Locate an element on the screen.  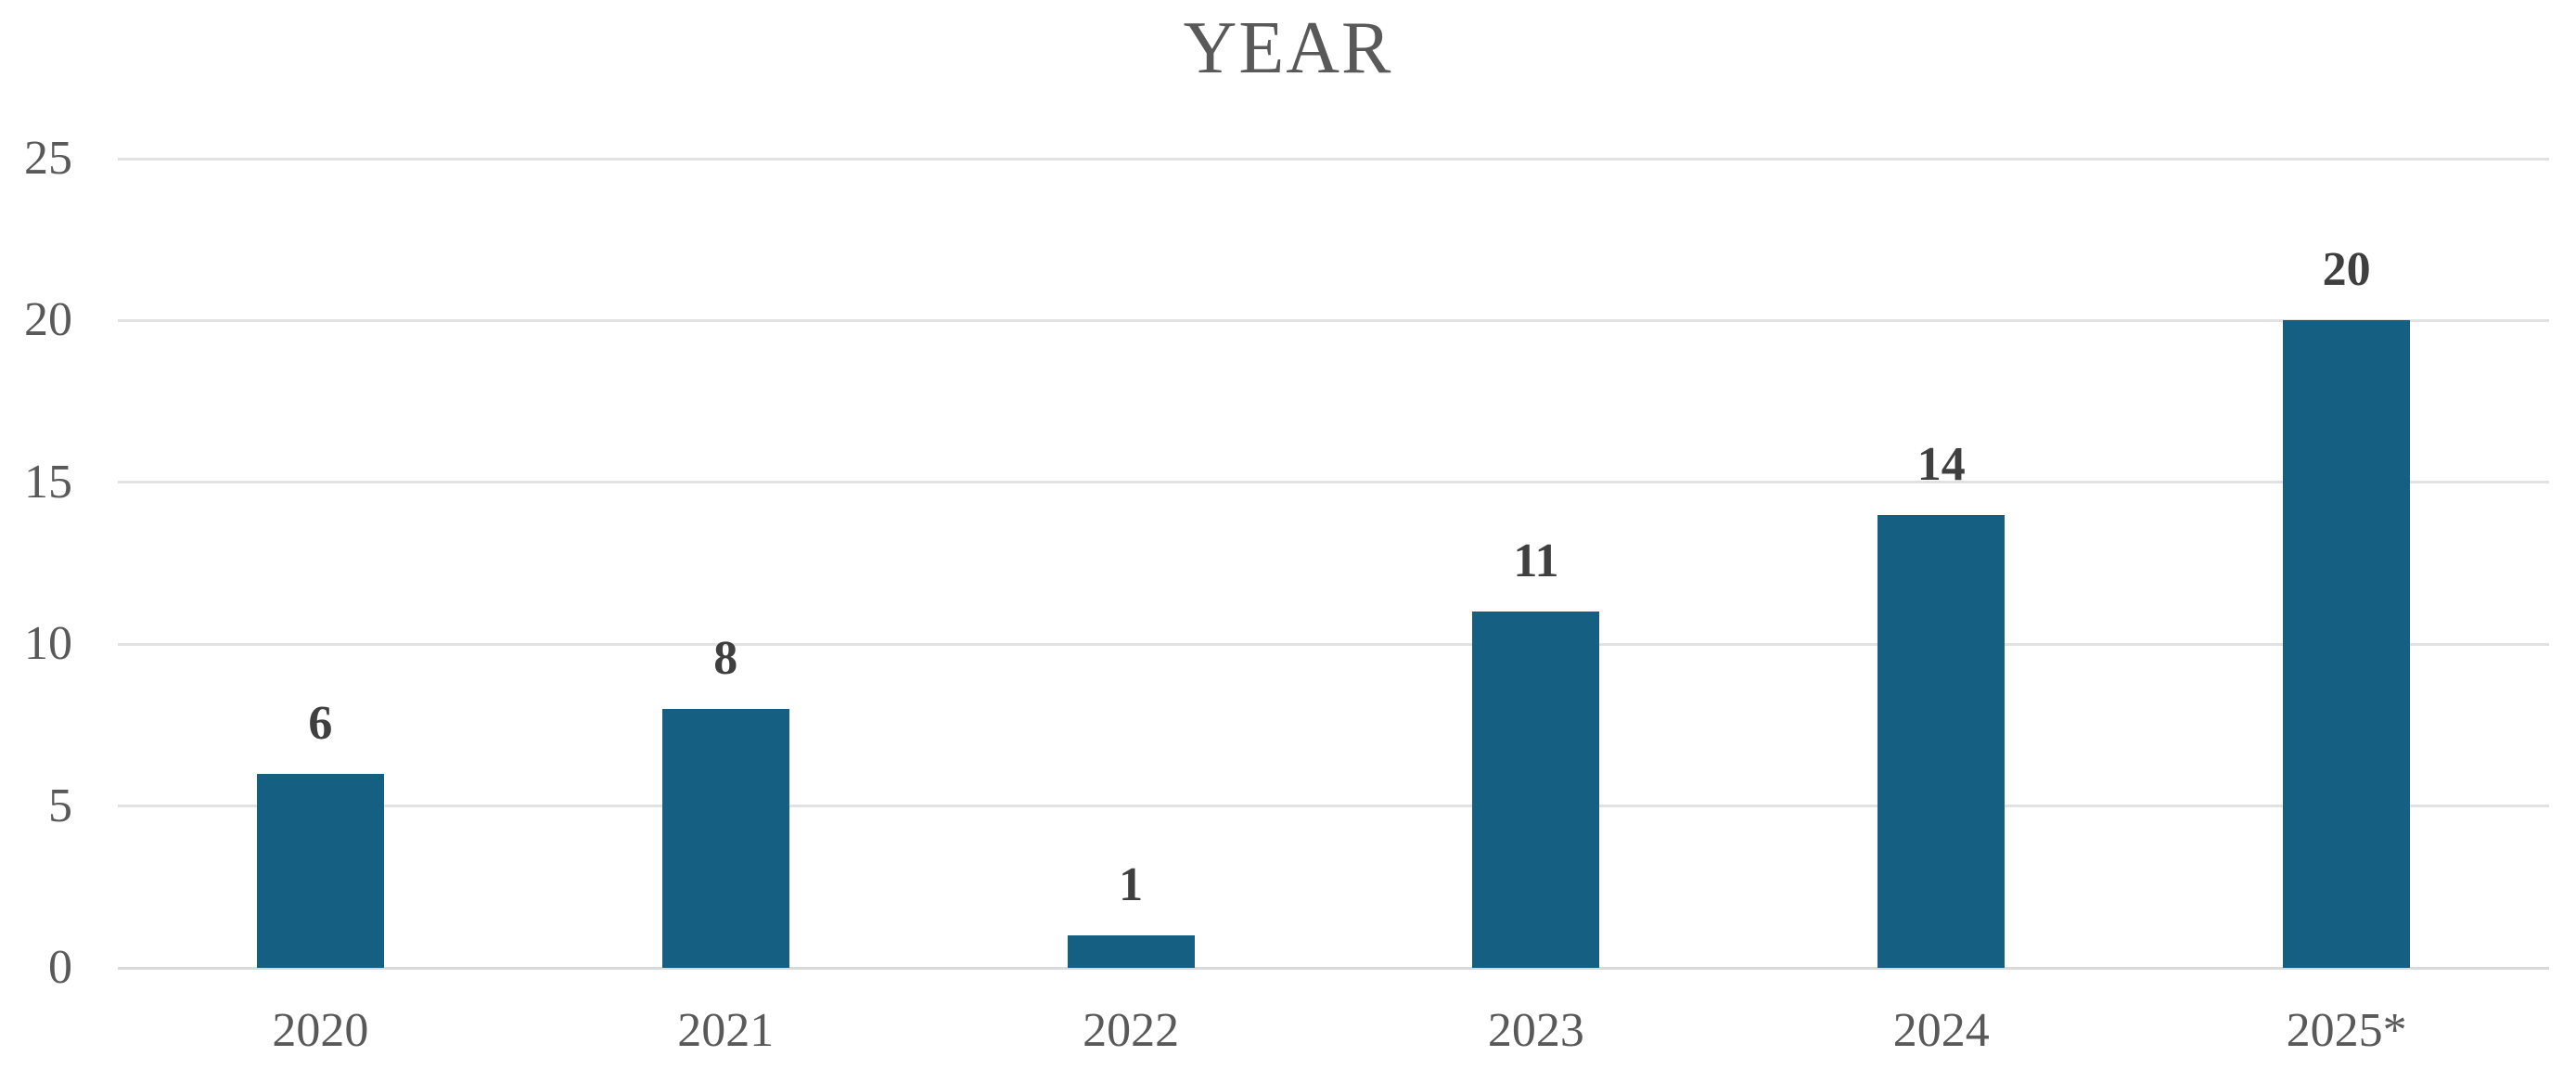
y-tick-label: 0 is located at coordinates (60, 967).